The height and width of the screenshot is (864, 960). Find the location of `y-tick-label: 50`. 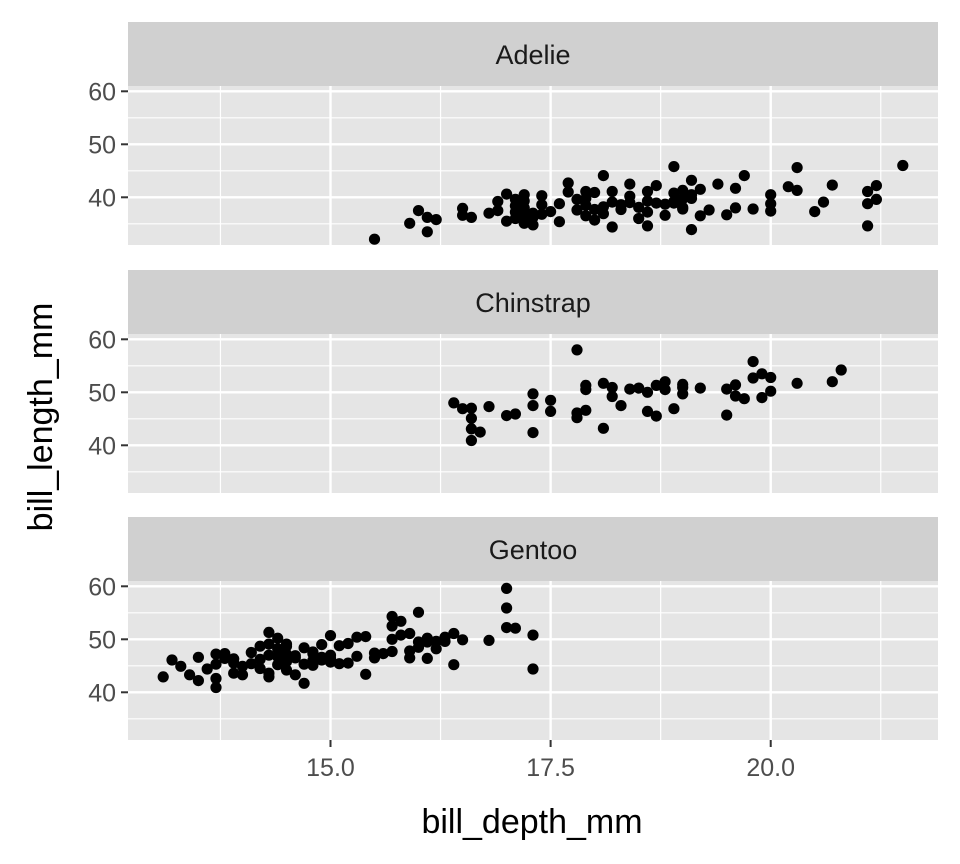

y-tick-label: 50 is located at coordinates (102, 393).